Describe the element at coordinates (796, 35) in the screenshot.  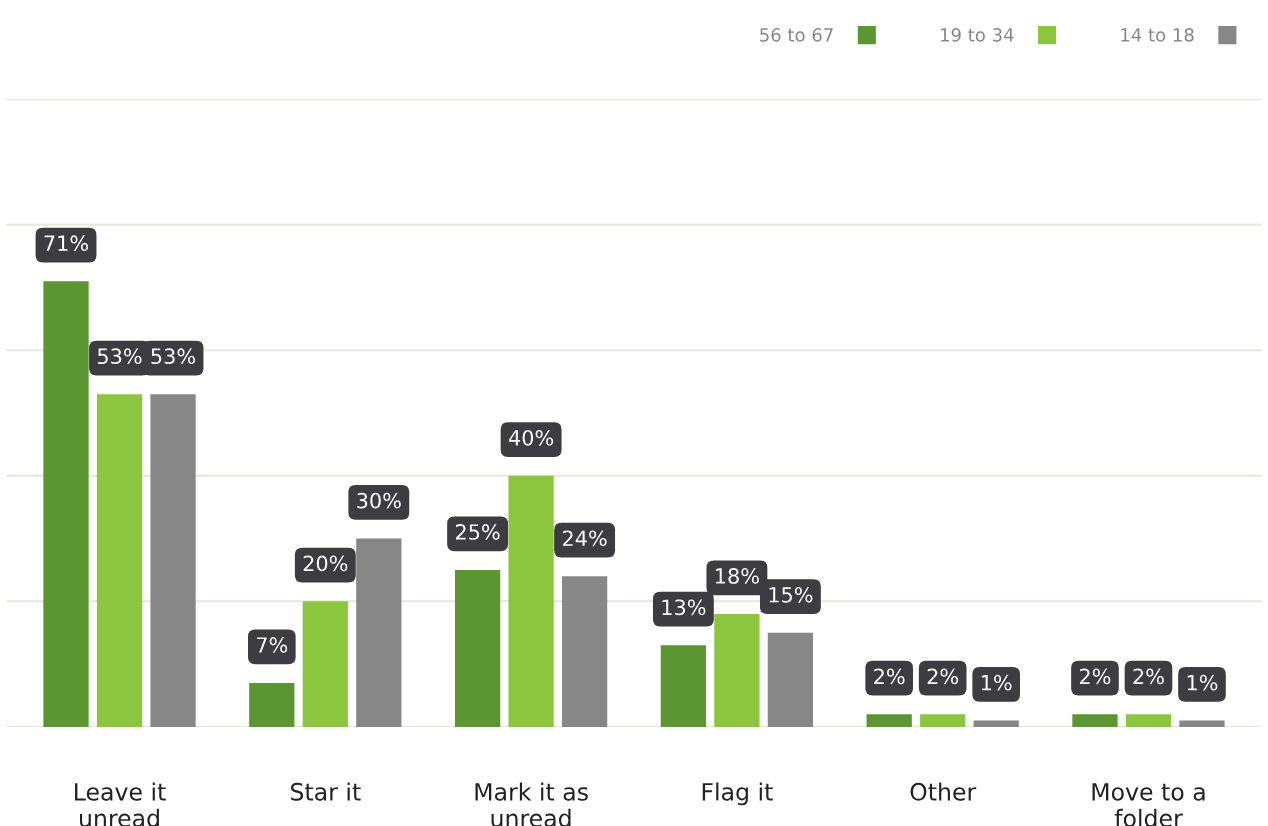
I see `legend-label: 56 to 67` at that location.